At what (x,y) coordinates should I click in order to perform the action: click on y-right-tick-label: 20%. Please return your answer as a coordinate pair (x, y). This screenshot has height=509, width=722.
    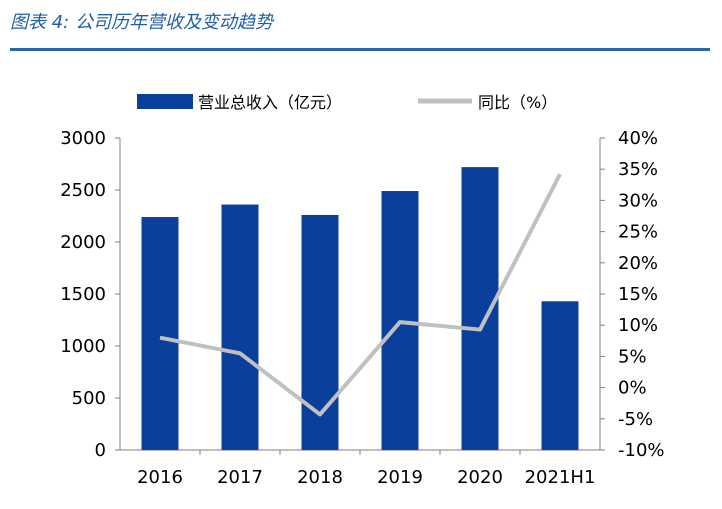
    Looking at the image, I should click on (638, 263).